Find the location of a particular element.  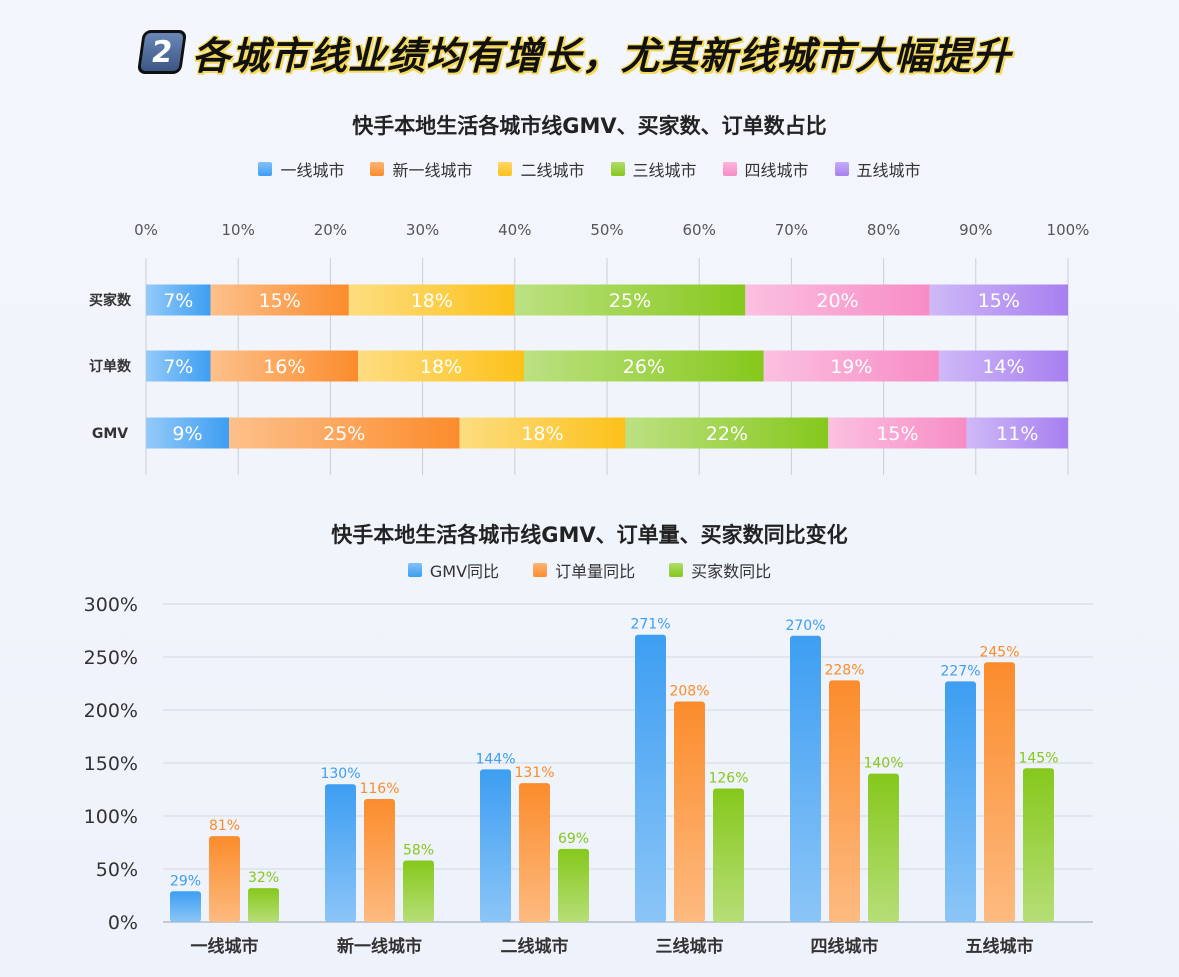

chart2-y-tick-label: 250% is located at coordinates (111, 658).